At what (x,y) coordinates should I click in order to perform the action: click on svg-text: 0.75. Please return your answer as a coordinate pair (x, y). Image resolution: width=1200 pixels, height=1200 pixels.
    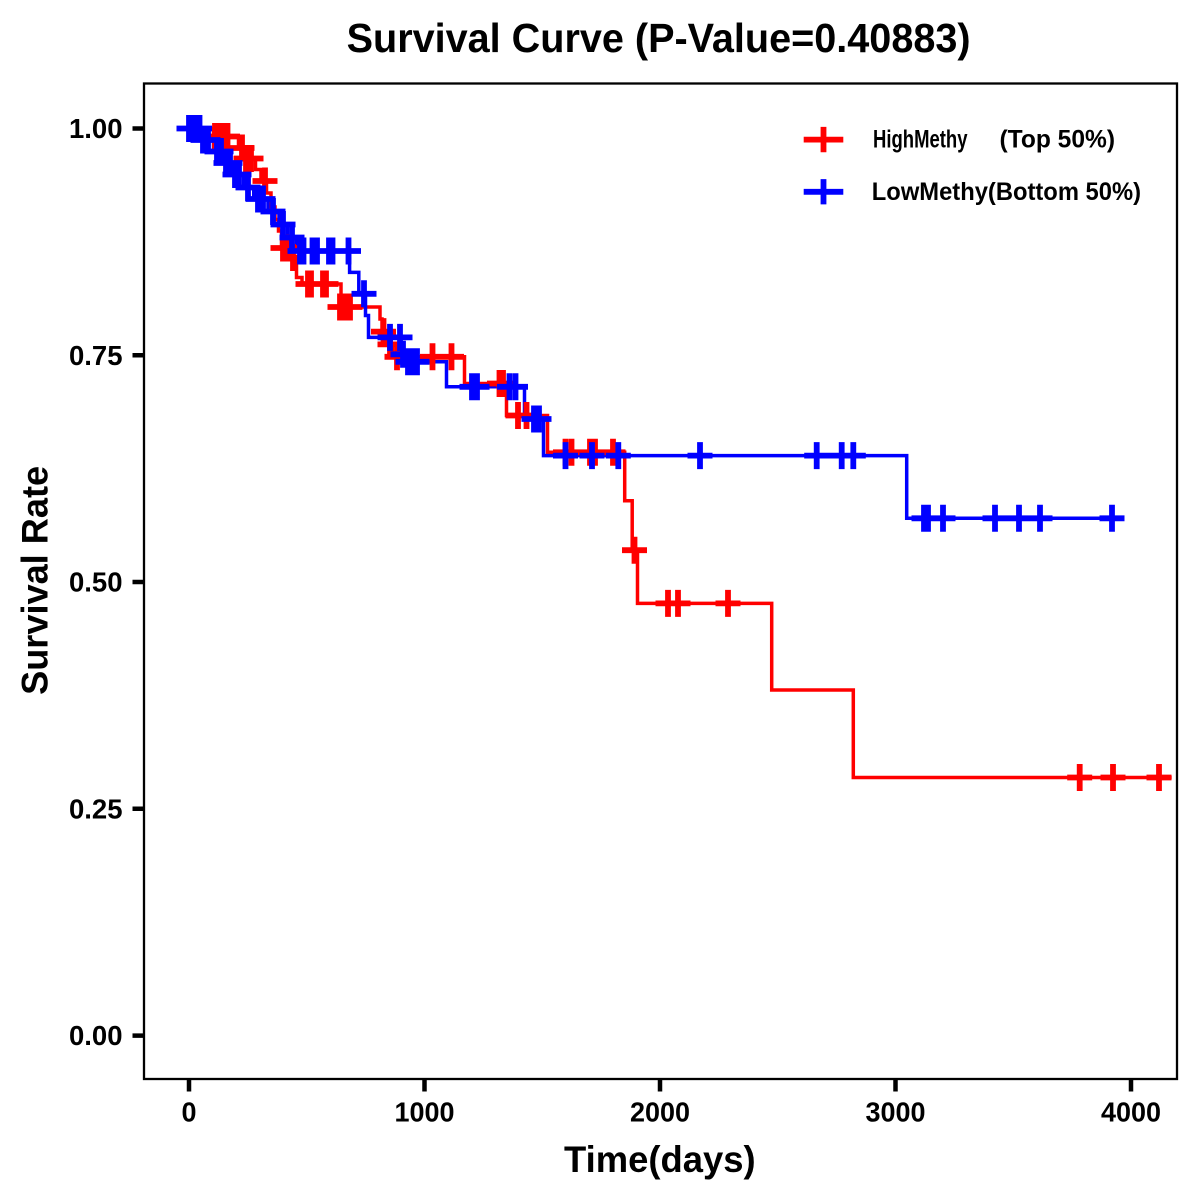
    Looking at the image, I should click on (96, 355).